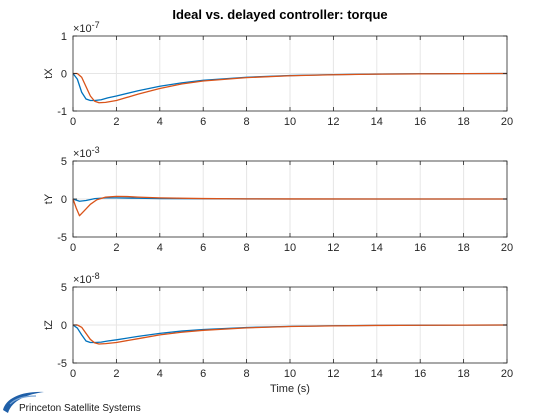  What do you see at coordinates (80, 408) in the screenshot?
I see `logo-text: Princeton Satellite Systems` at bounding box center [80, 408].